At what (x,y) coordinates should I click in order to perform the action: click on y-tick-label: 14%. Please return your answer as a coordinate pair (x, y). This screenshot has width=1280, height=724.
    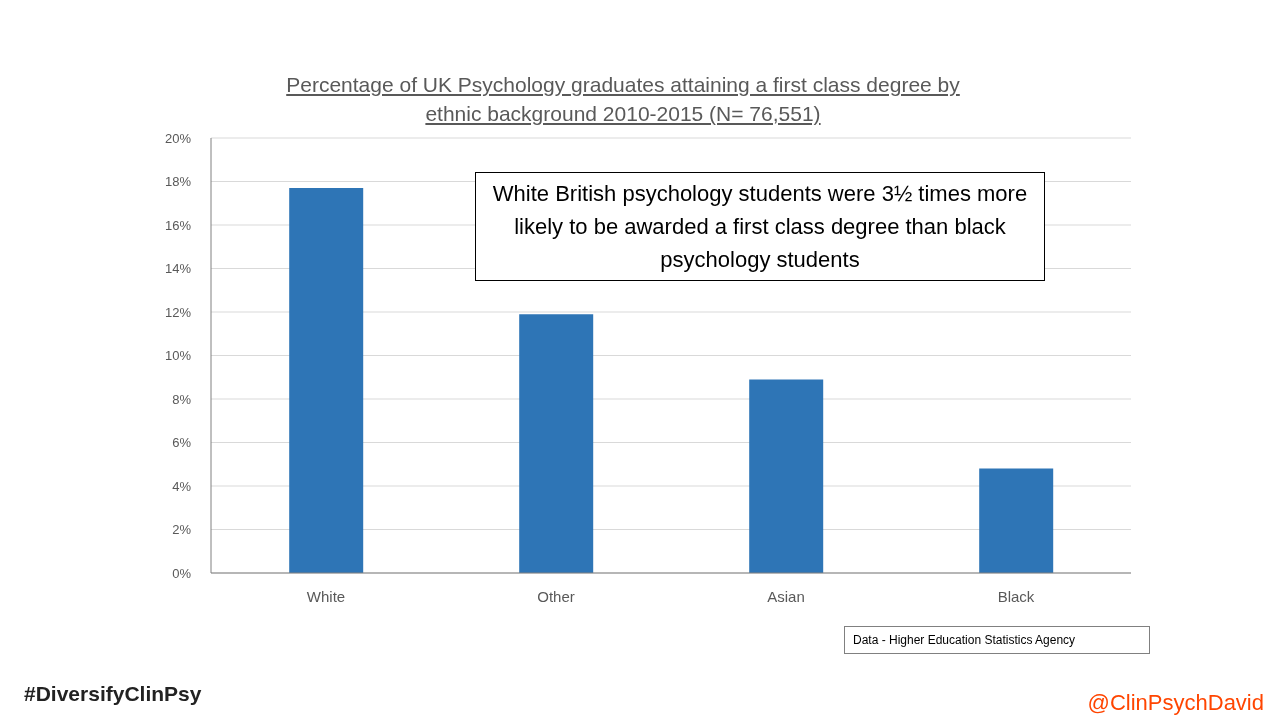
    Looking at the image, I should click on (178, 269).